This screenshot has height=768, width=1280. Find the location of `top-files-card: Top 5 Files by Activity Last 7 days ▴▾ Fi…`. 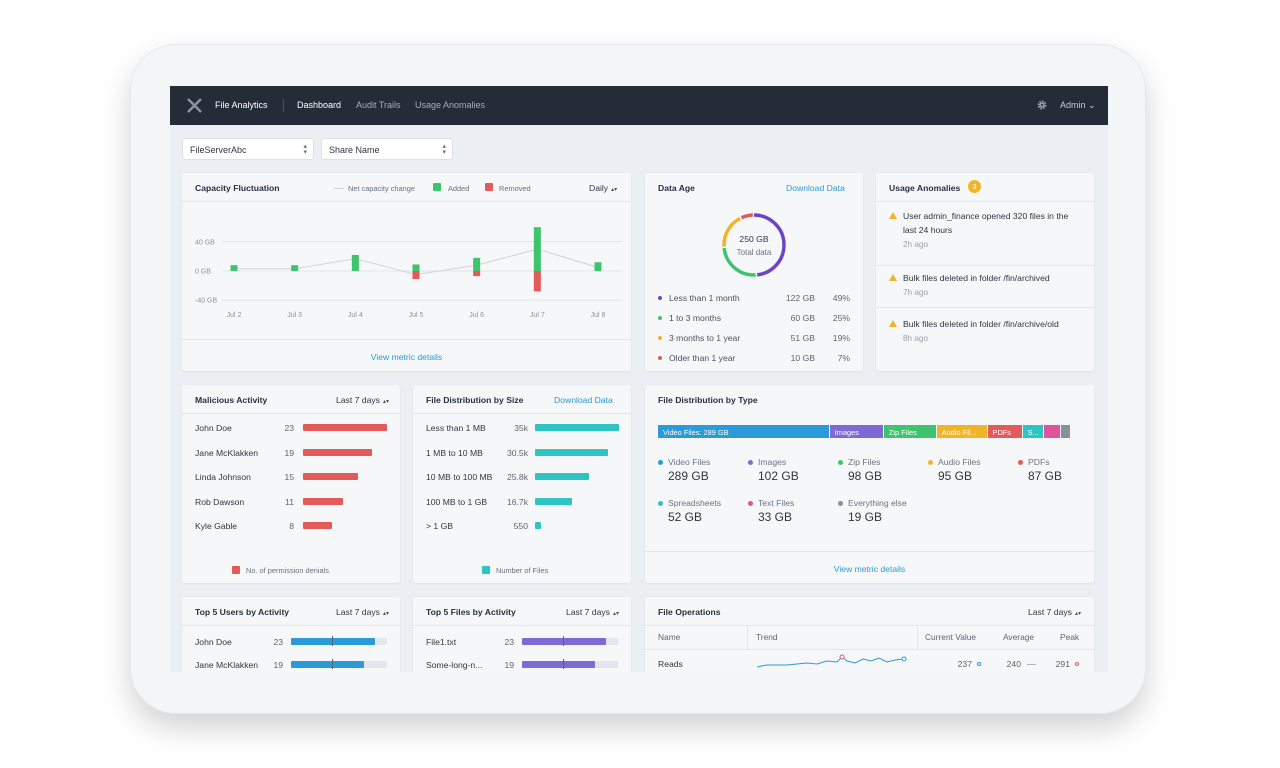

top-files-card: Top 5 Files by Activity Last 7 days ▴▾ Fi… is located at coordinates (522, 634).